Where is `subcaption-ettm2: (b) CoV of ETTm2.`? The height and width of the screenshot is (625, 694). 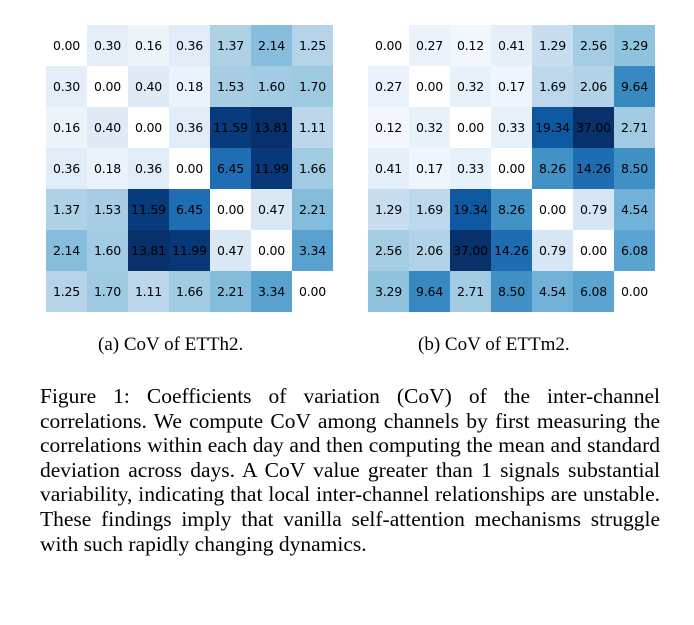
subcaption-ettm2: (b) CoV of ETTm2. is located at coordinates (494, 344).